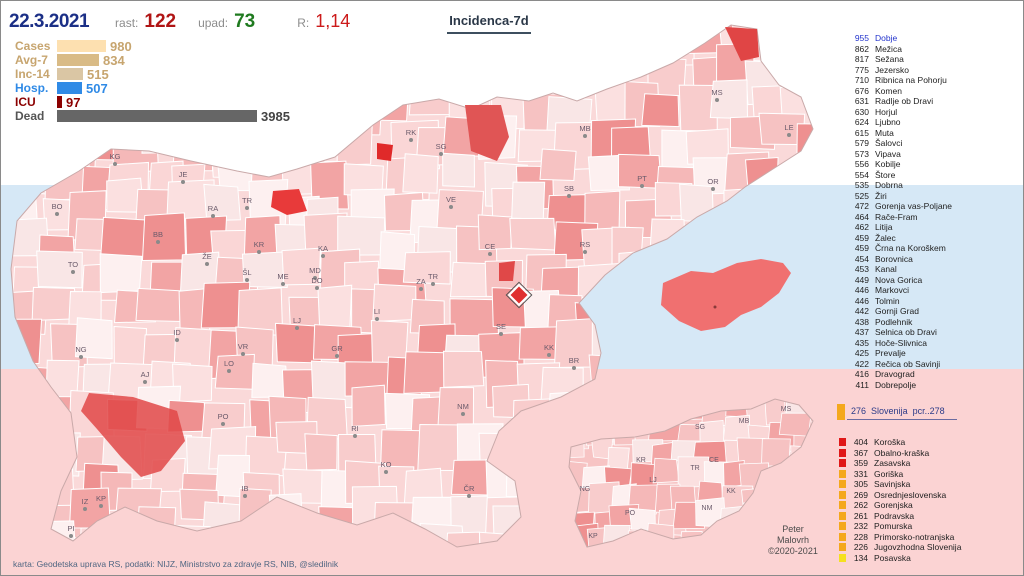  I want to click on author-last-name: Malovrh, so click(792, 540).